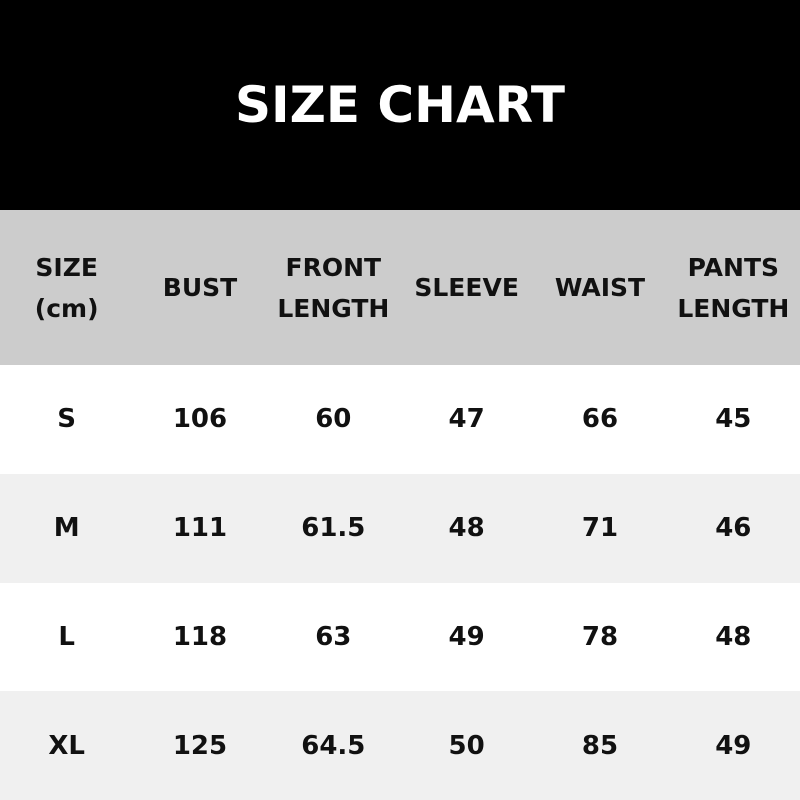 Image resolution: width=800 pixels, height=800 pixels. What do you see at coordinates (466, 745) in the screenshot?
I see `measurement-cell: 50` at bounding box center [466, 745].